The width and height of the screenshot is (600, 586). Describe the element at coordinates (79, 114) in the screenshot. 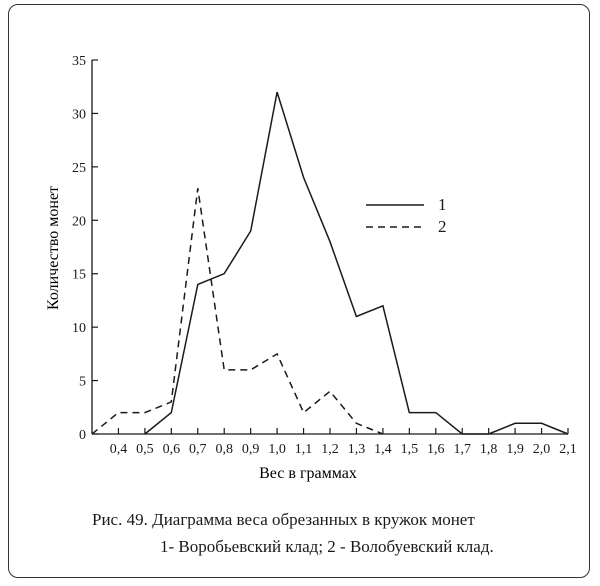

I see `y-tick-label: 30` at that location.